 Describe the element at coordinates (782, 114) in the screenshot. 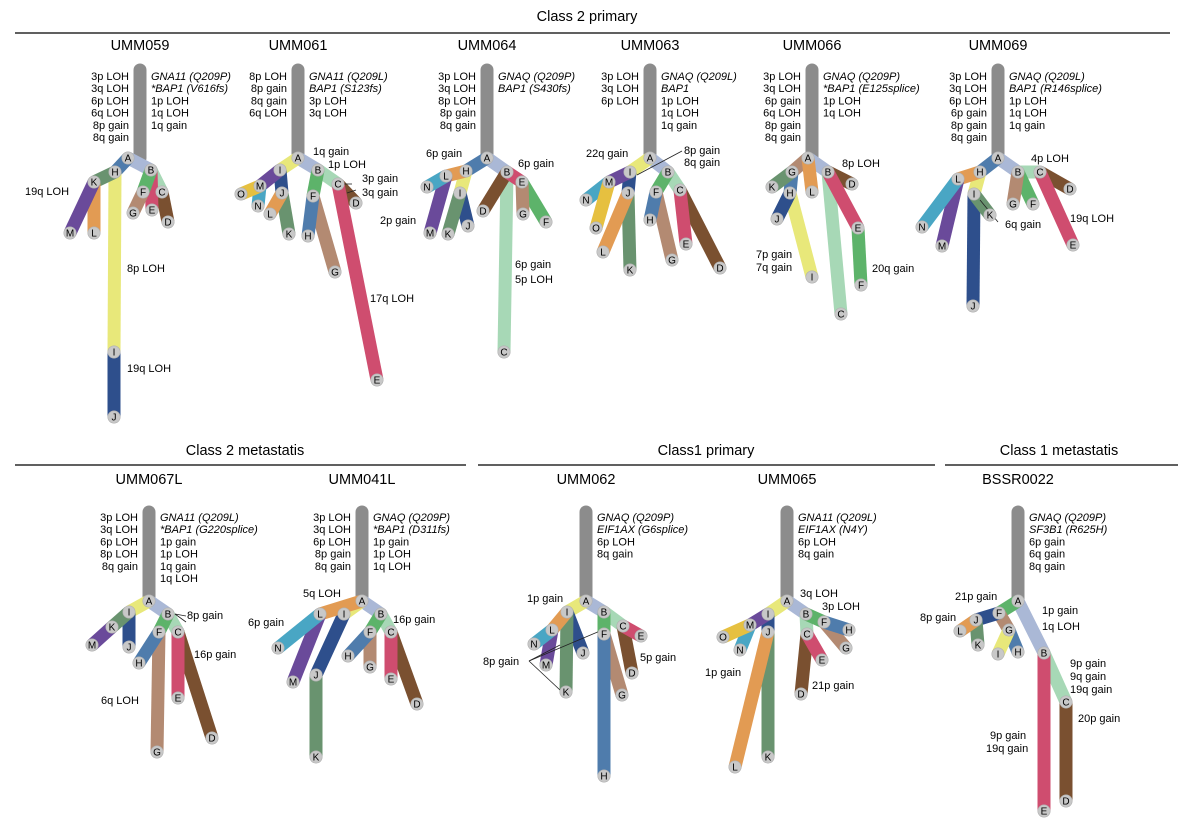

I see `alteration-label: 6q LOH` at that location.